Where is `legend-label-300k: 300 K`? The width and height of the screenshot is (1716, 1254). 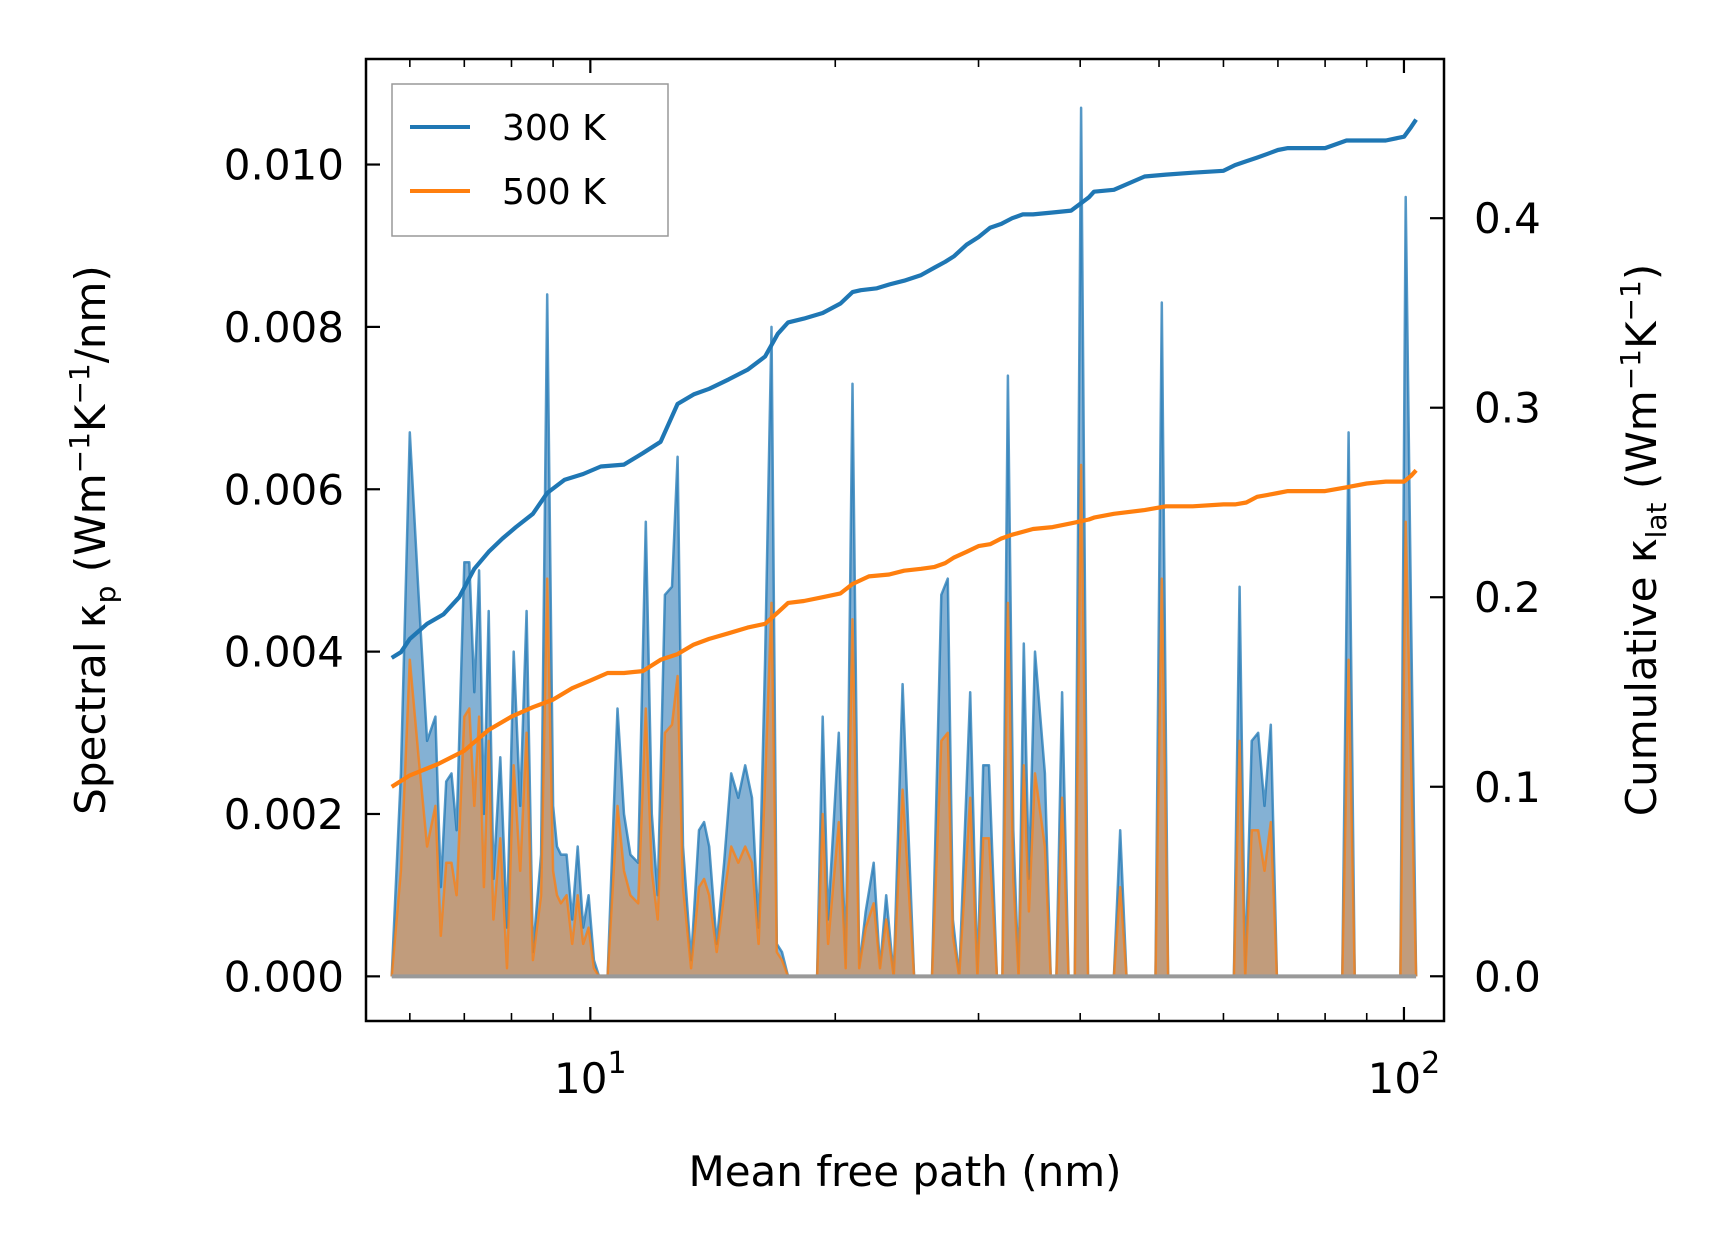
legend-label-300k: 300 K is located at coordinates (554, 128).